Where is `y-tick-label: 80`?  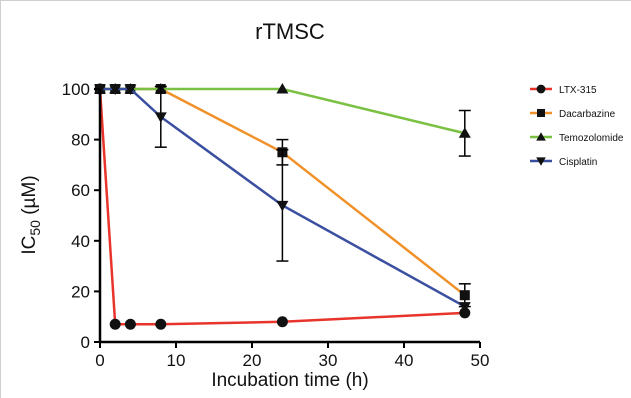
y-tick-label: 80 is located at coordinates (80, 140).